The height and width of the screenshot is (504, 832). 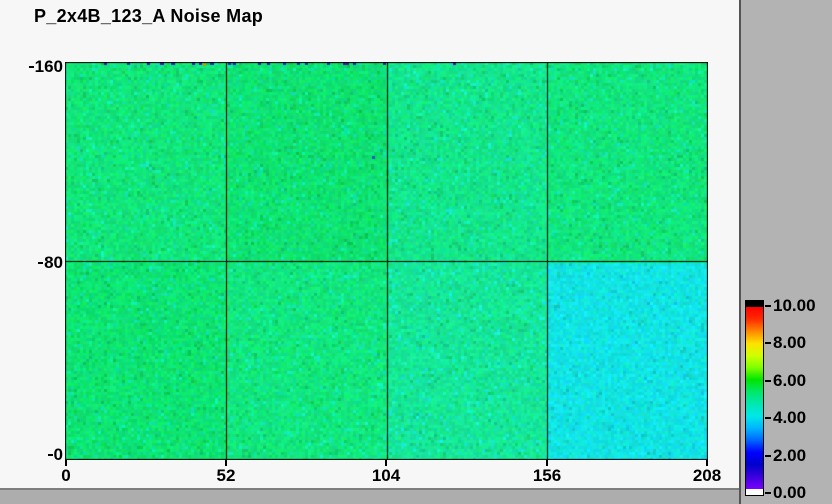 I want to click on colorbar-label-6: 6.00, so click(x=785, y=381).